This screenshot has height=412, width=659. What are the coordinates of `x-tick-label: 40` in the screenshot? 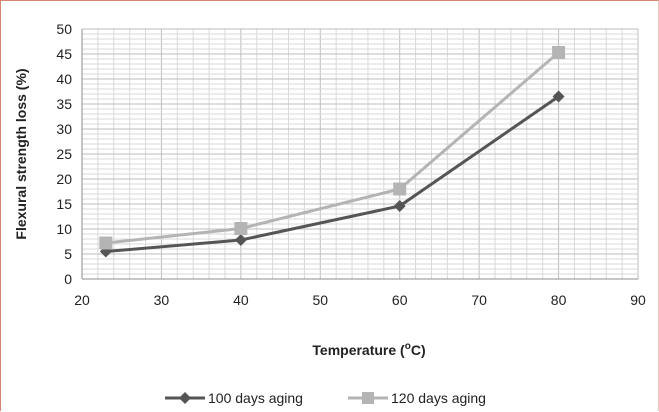 It's located at (241, 300).